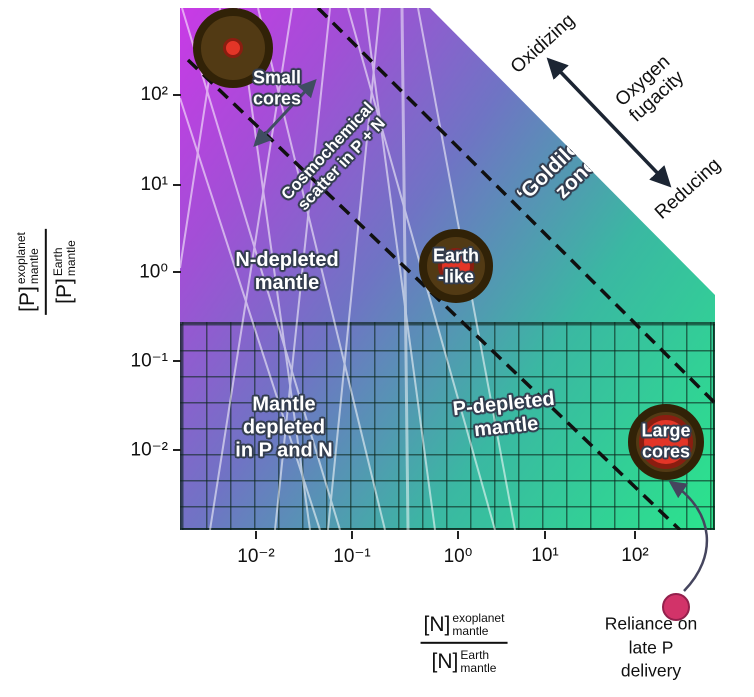 The width and height of the screenshot is (754, 697). I want to click on y-tick-label: 10², so click(154, 94).